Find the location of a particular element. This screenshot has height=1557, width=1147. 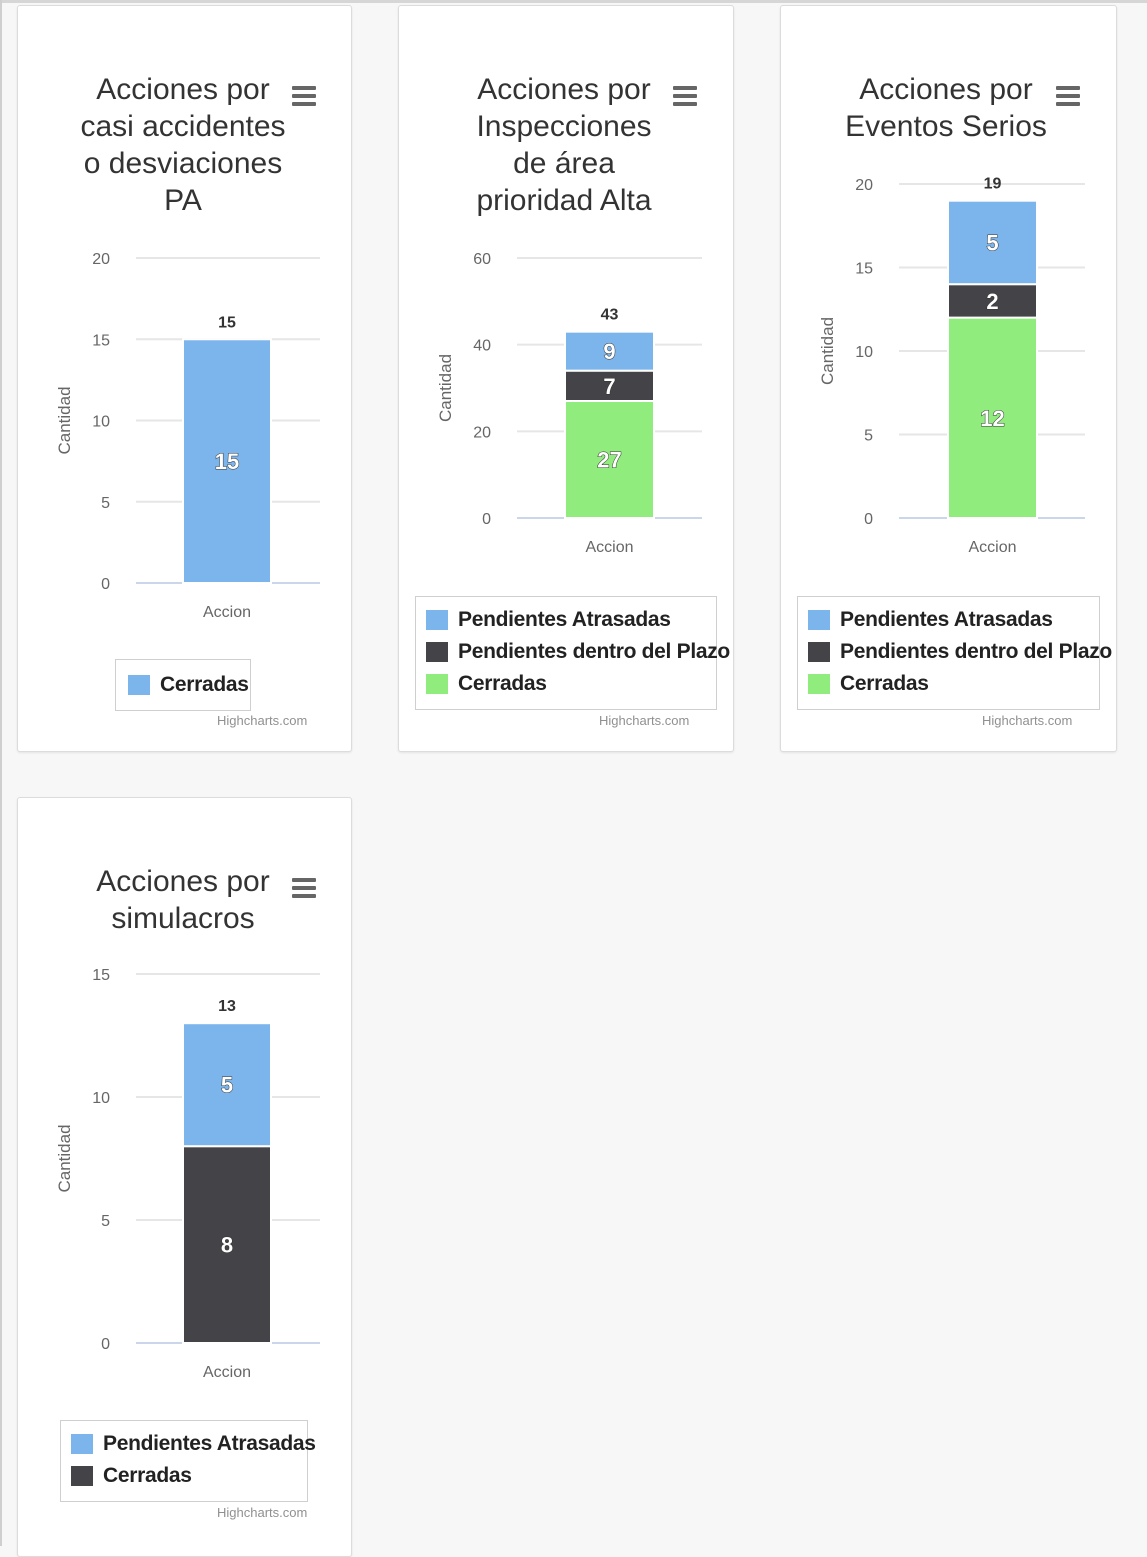

window-top-border is located at coordinates (573, 1).